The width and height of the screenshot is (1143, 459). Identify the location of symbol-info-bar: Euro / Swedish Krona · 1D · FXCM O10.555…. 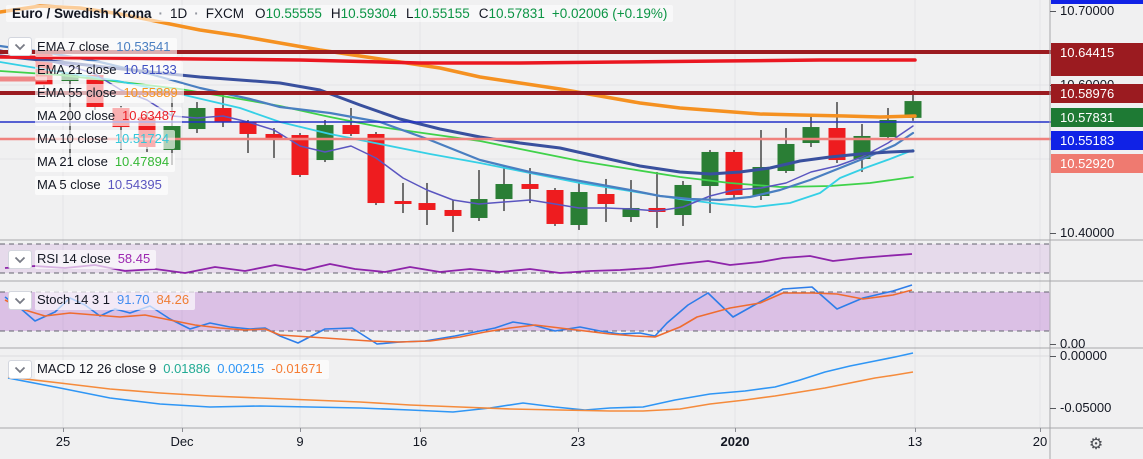
(340, 13).